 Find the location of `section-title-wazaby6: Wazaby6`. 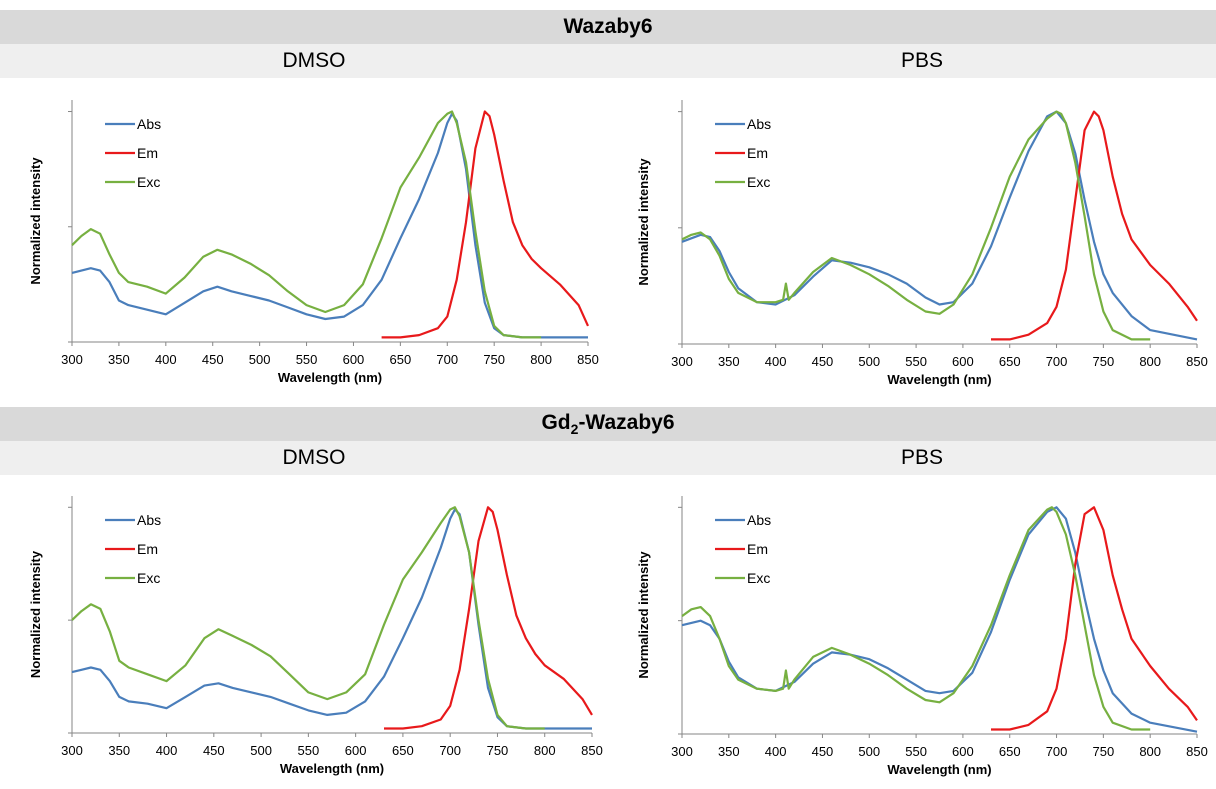

section-title-wazaby6: Wazaby6 is located at coordinates (608, 27).